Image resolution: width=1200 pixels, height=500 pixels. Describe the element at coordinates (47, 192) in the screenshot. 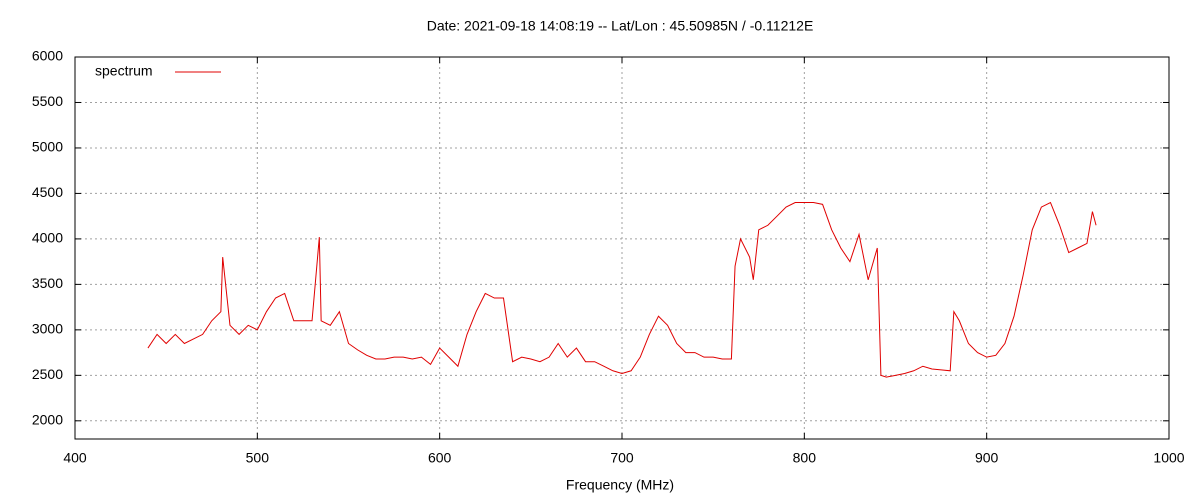

I see `y-tick-label: 4500` at that location.